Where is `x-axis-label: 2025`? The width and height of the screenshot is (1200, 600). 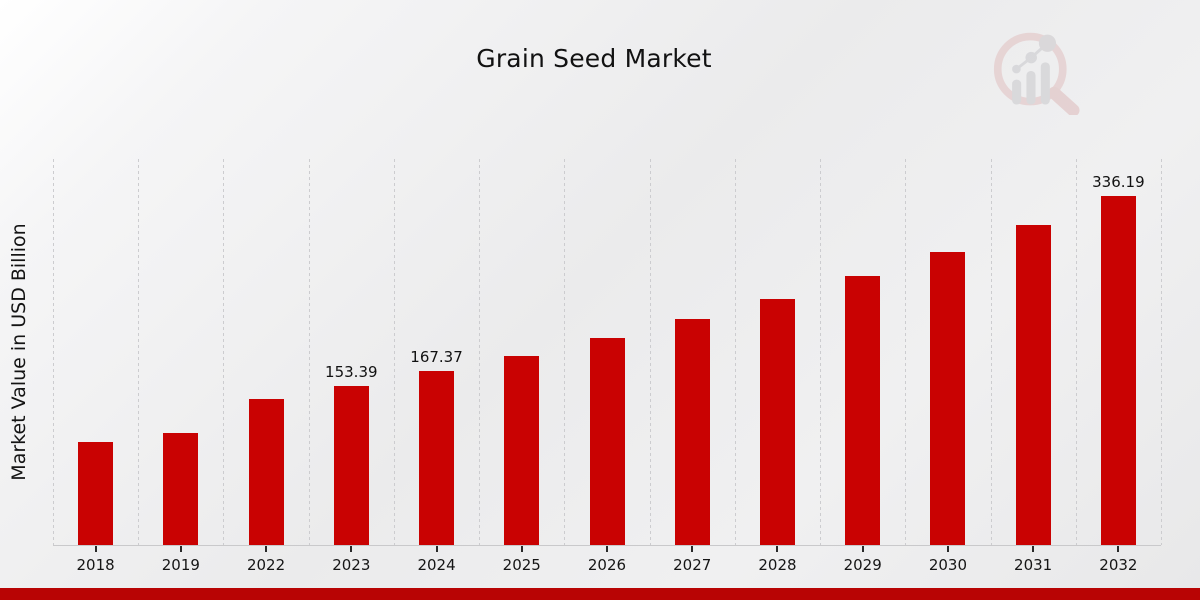
x-axis-label: 2025 is located at coordinates (521, 565).